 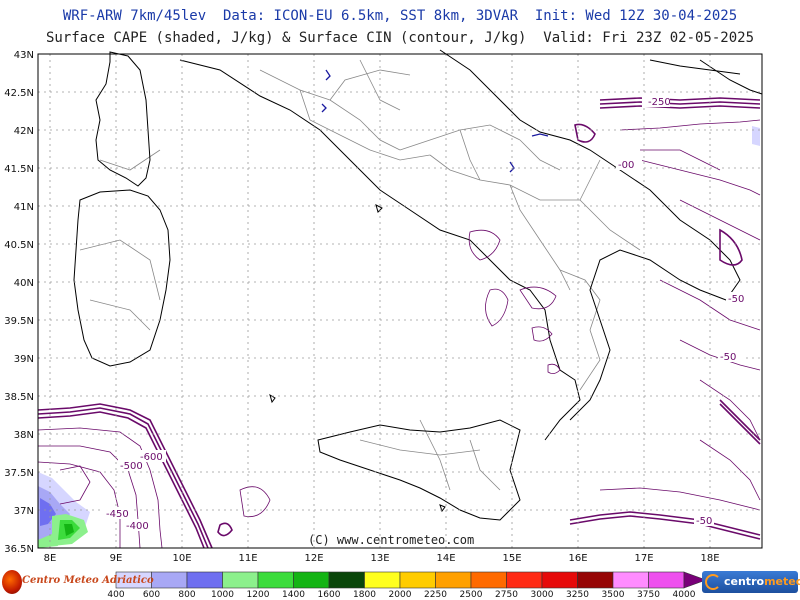 What do you see at coordinates (643, 558) in the screenshot?
I see `lon-label: 17E` at bounding box center [643, 558].